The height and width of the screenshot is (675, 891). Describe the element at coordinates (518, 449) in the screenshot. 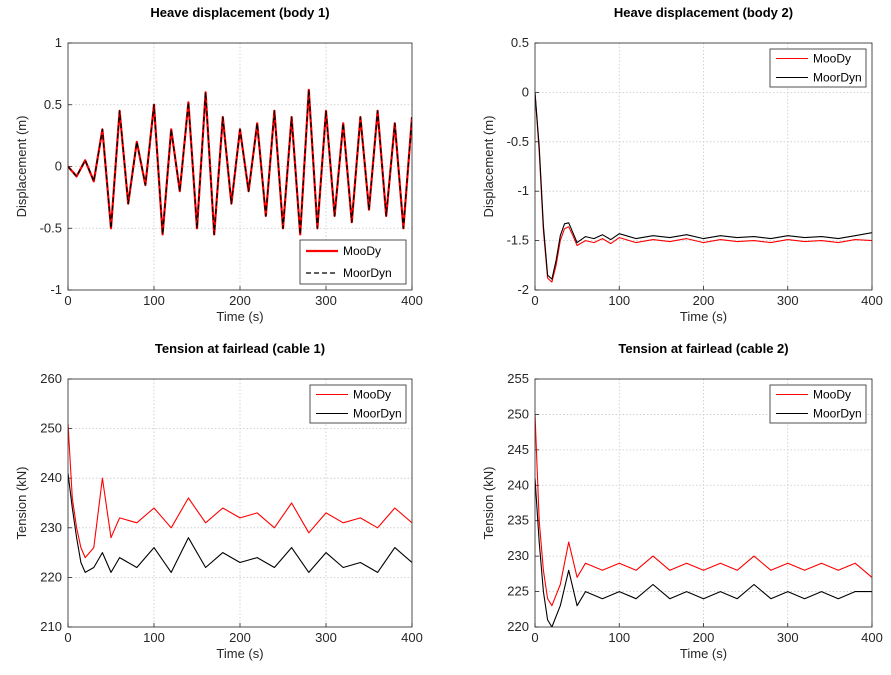

I see `y-tick-label: 245` at that location.